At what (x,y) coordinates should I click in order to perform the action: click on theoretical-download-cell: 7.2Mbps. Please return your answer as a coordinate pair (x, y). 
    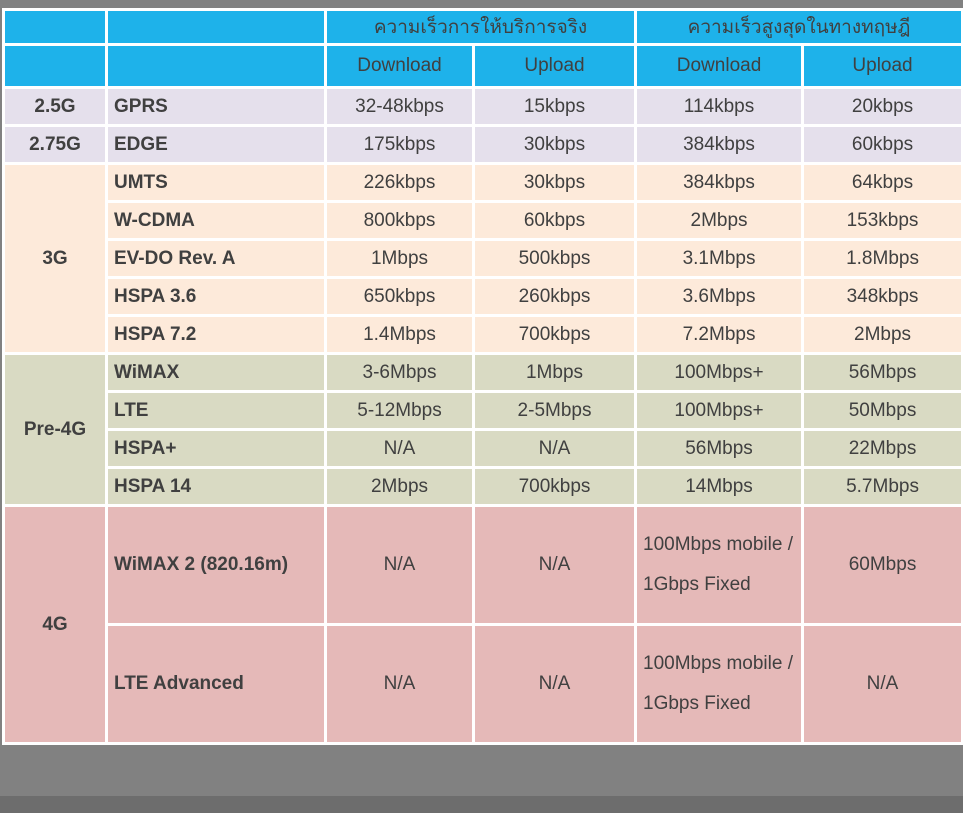
    Looking at the image, I should click on (719, 334).